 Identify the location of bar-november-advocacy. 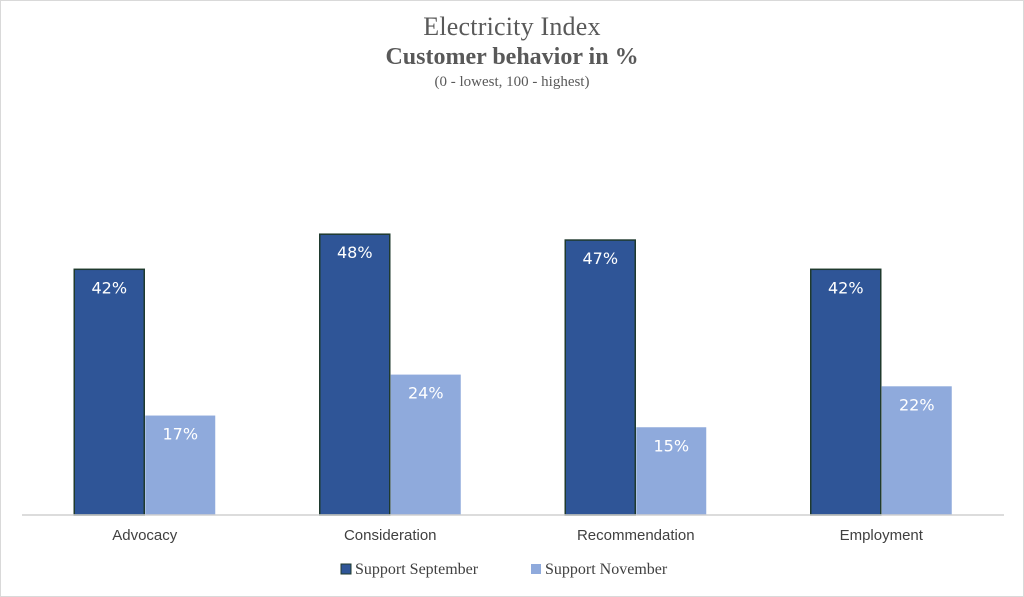
(180, 465).